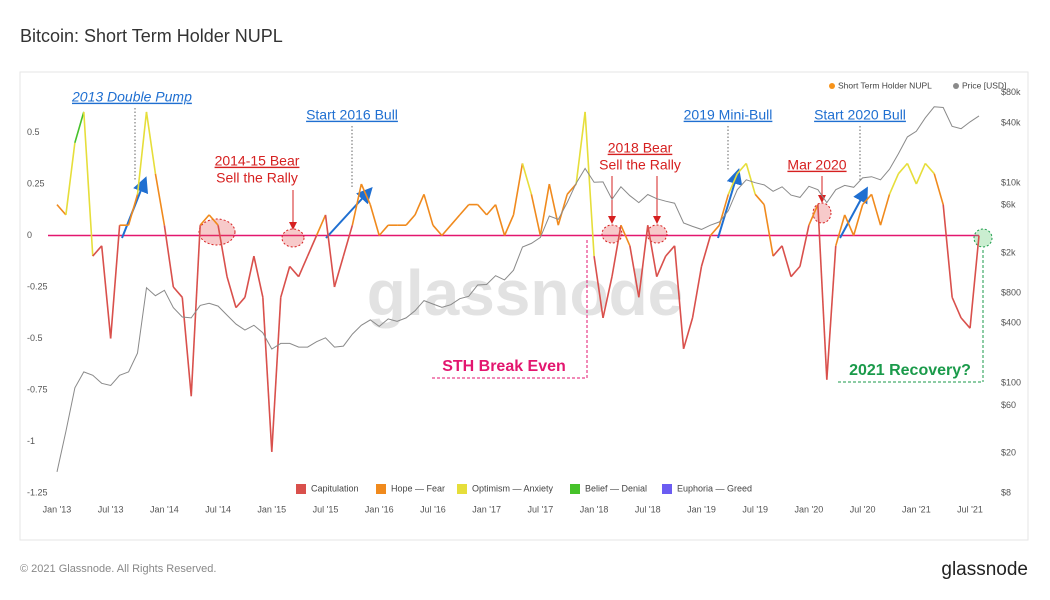  I want to click on x-tick-label: Jul '21, so click(970, 509).